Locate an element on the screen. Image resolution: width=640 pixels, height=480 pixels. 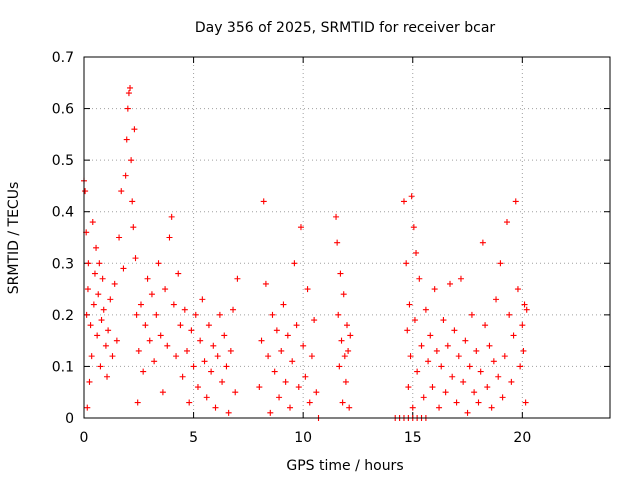
y-tick-label: 0.6 is located at coordinates (63, 110).